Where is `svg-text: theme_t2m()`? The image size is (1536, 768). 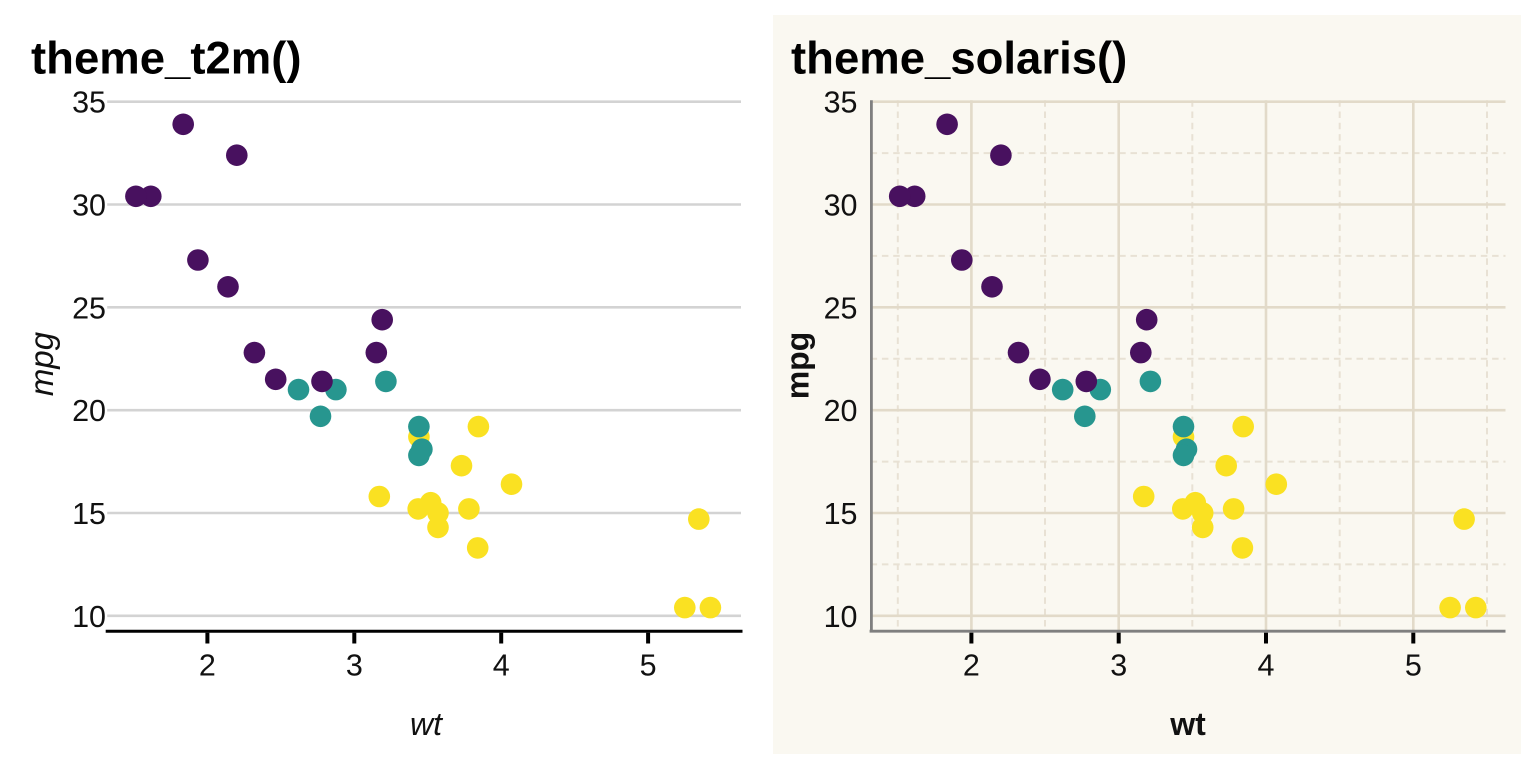 svg-text: theme_t2m() is located at coordinates (166, 58).